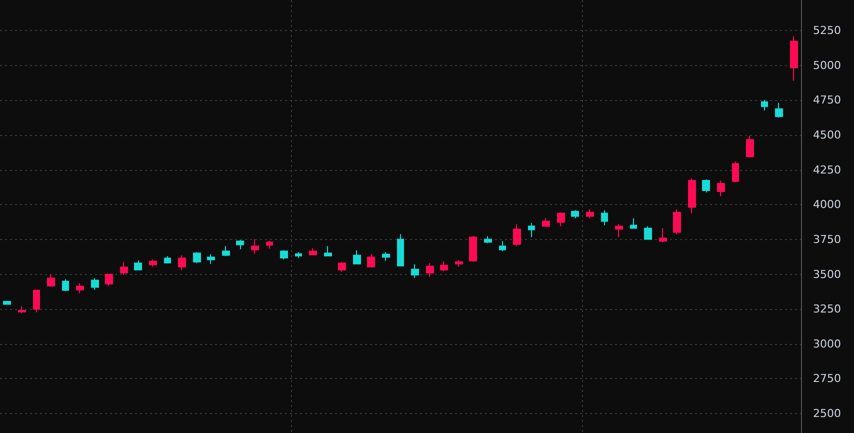 The image size is (854, 433). What do you see at coordinates (827, 413) in the screenshot?
I see `y-tick-label: 2500` at bounding box center [827, 413].